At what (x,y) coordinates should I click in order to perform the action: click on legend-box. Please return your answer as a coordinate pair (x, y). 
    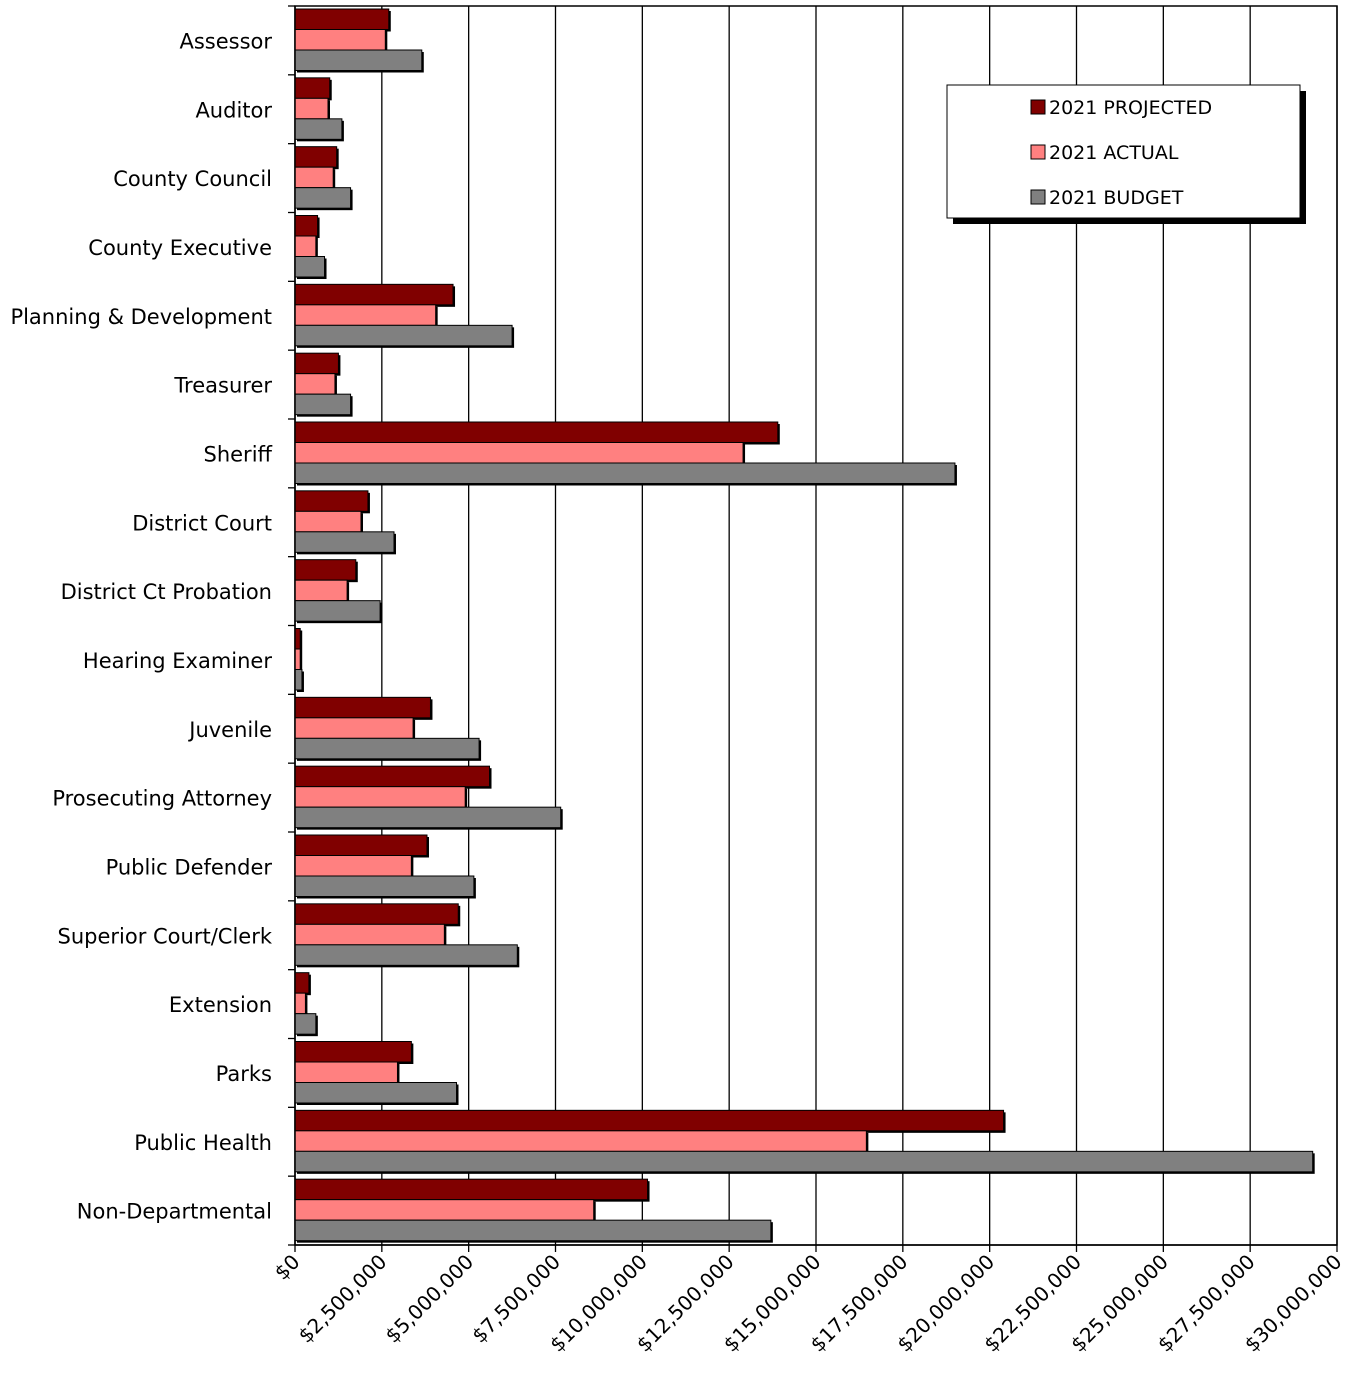
    Looking at the image, I should click on (1123, 151).